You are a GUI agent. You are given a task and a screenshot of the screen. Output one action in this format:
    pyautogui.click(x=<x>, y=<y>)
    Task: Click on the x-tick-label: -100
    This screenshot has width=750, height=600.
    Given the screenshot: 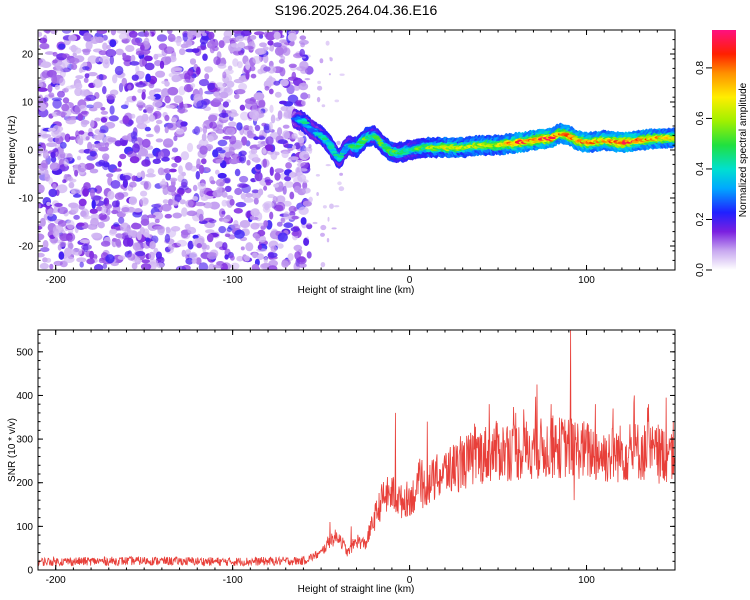 What is the action you would take?
    pyautogui.click(x=233, y=580)
    